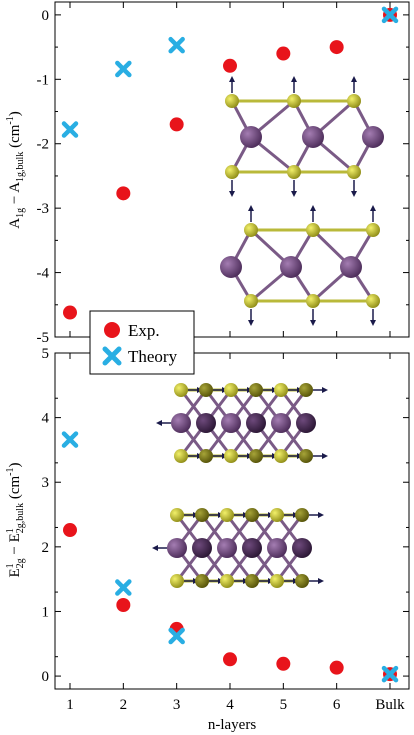  What do you see at coordinates (43, 338) in the screenshot?
I see `top-ytick-label: -5` at bounding box center [43, 338].